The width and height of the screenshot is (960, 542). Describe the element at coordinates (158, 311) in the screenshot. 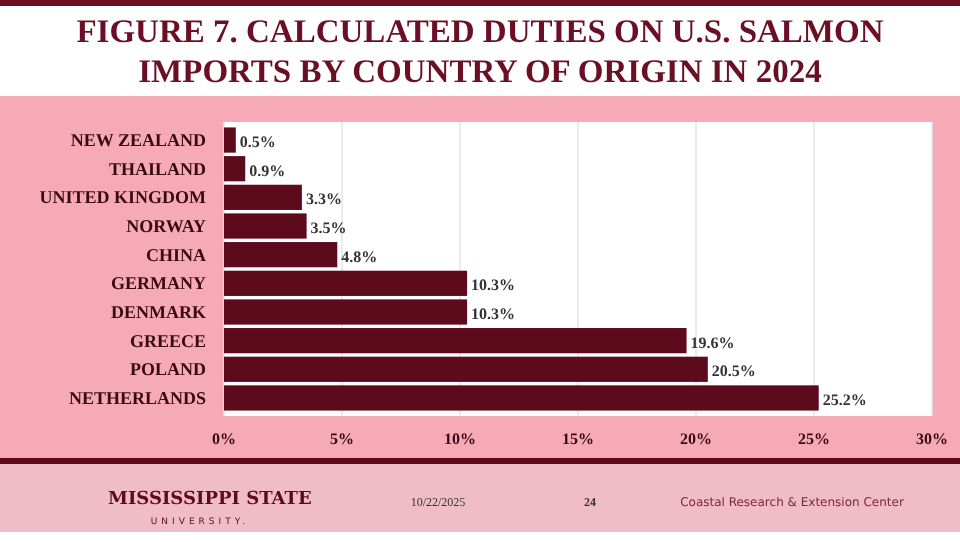

I see `y-tick-label: DENMARK` at that location.